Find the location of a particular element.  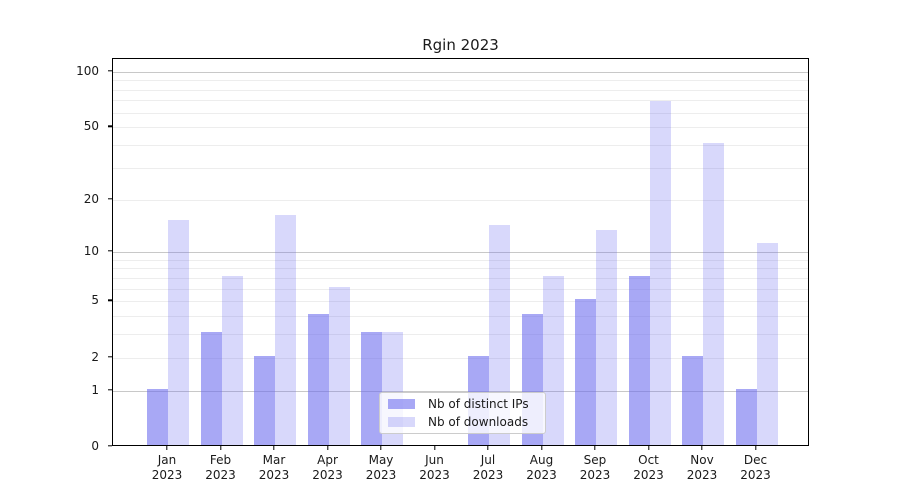

x-tick-label-dec: Dec 2023 is located at coordinates (755, 467).